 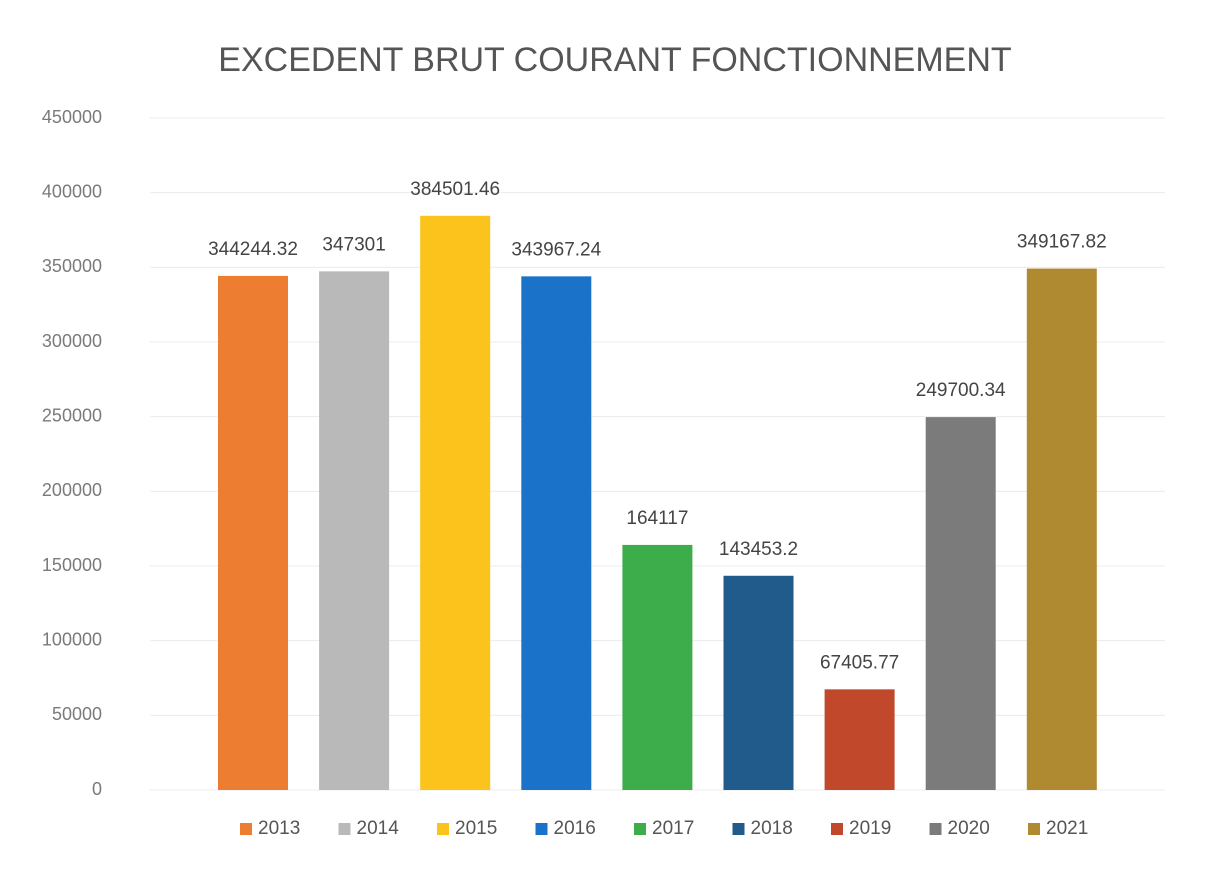 What do you see at coordinates (657, 518) in the screenshot?
I see `data-label: 164117` at bounding box center [657, 518].